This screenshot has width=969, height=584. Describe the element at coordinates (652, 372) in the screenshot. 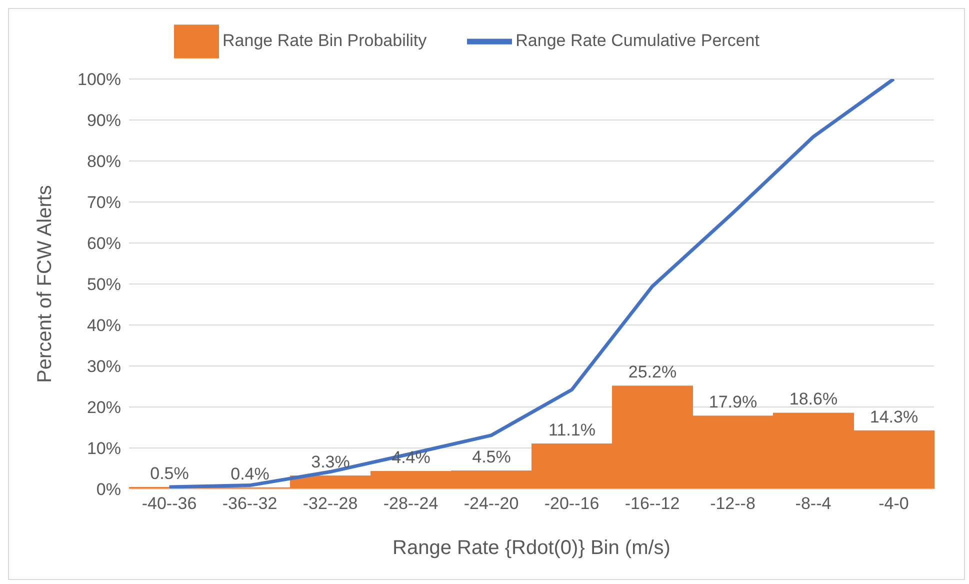

I see `data-label: 25.2%` at that location.